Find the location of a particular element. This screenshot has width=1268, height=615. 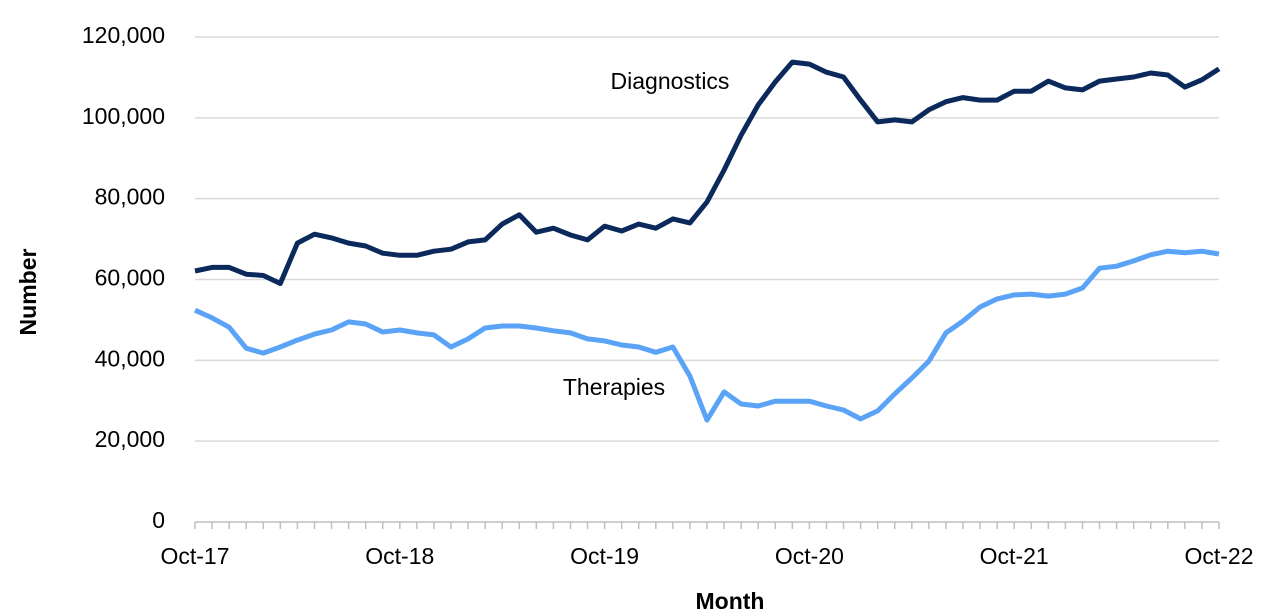

x-tick-label: Oct-22 is located at coordinates (1218, 556).